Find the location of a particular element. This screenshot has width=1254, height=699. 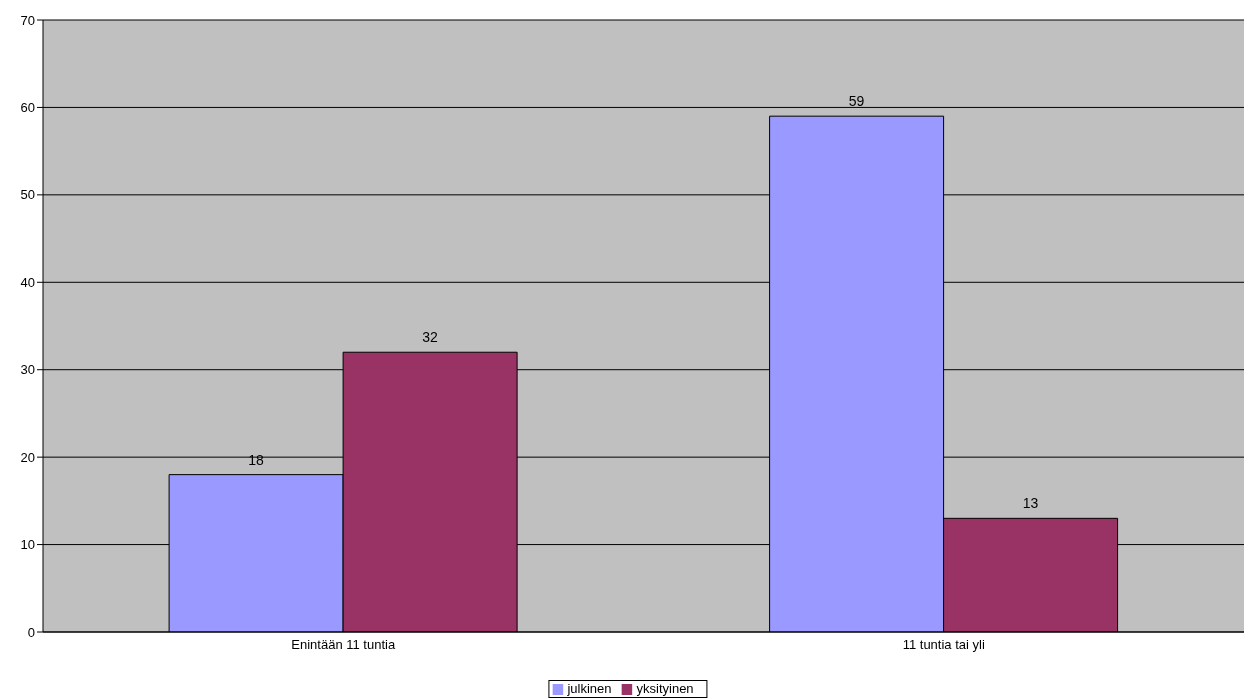

data-label: 59 is located at coordinates (856, 101).